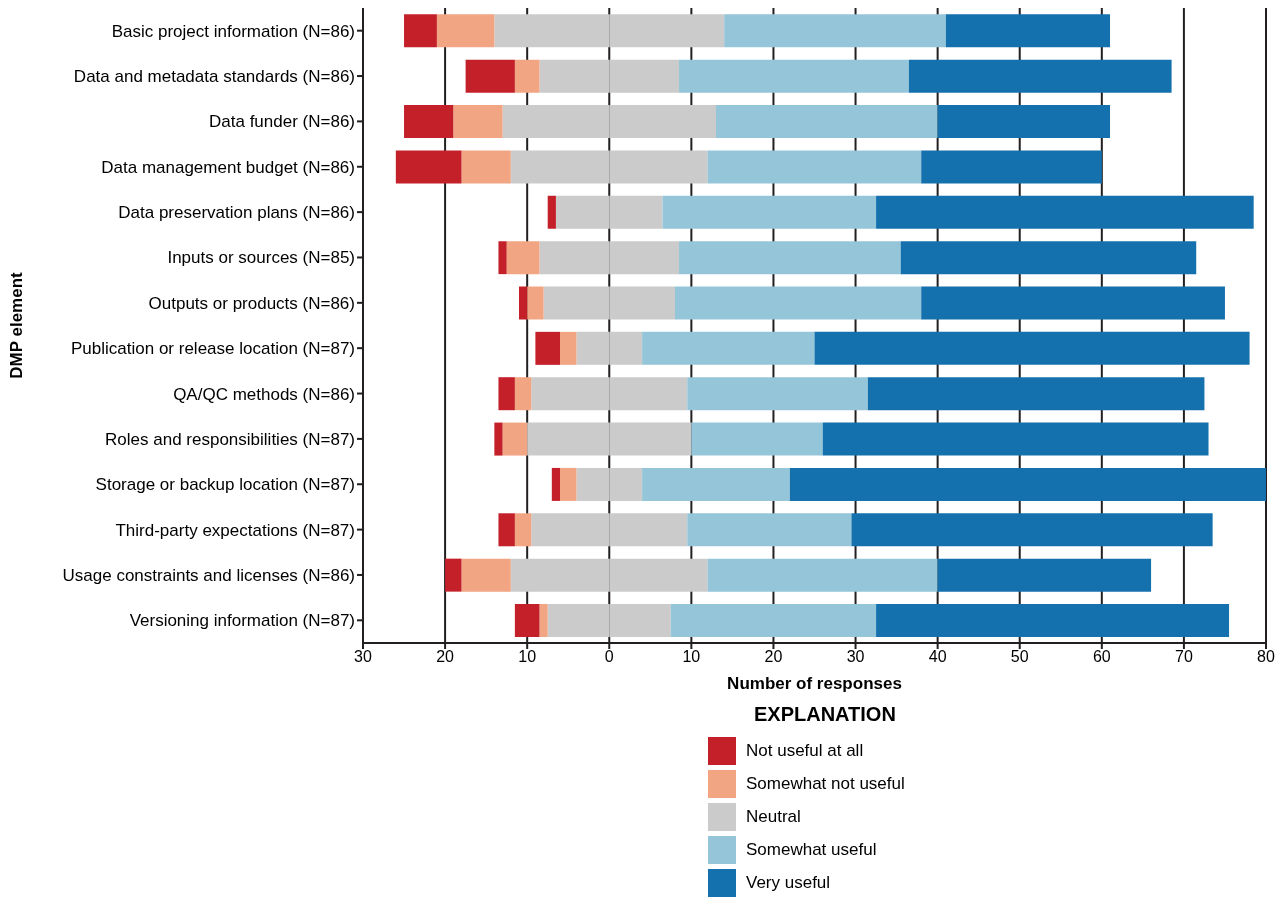 The image size is (1287, 917). Describe the element at coordinates (1266, 657) in the screenshot. I see `x-tick-label: 80` at that location.